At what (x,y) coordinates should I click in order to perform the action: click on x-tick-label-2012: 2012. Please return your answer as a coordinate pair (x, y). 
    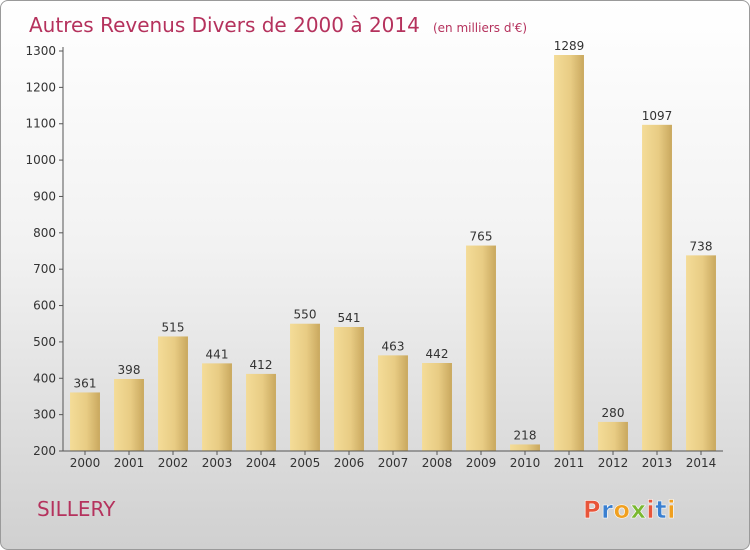
    Looking at the image, I should click on (613, 463).